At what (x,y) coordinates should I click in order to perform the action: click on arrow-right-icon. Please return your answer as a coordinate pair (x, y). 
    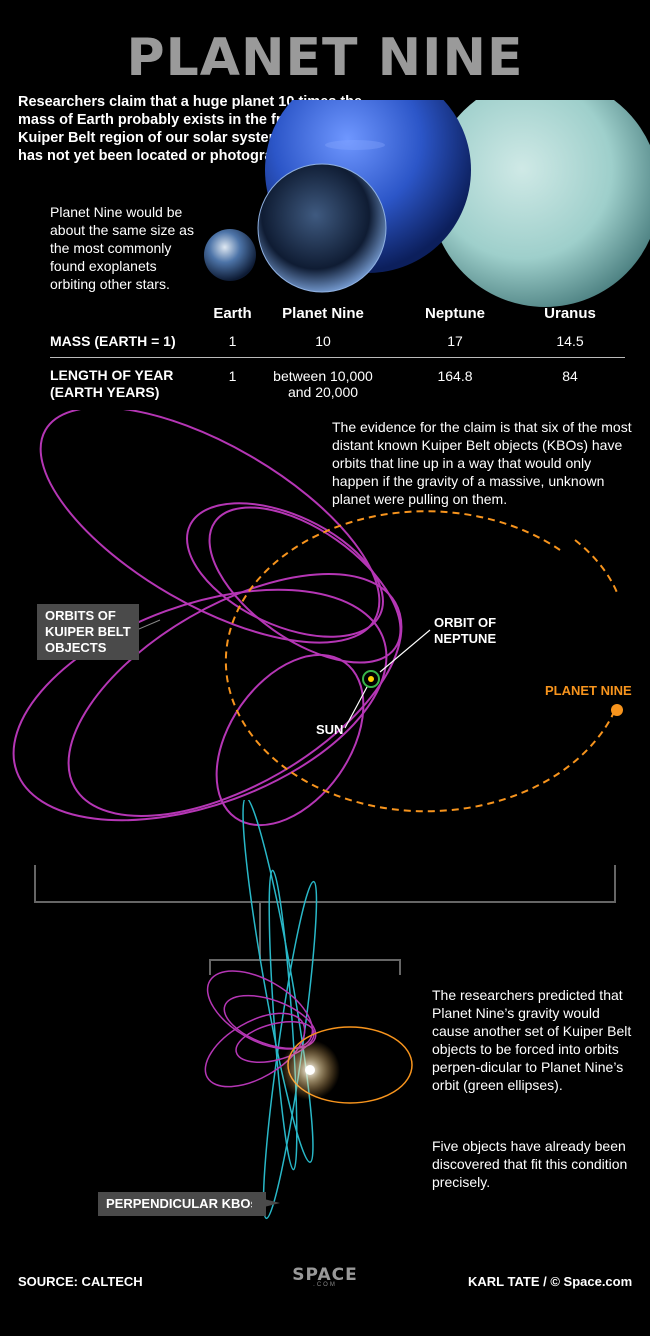
    Looking at the image, I should click on (266, 1203).